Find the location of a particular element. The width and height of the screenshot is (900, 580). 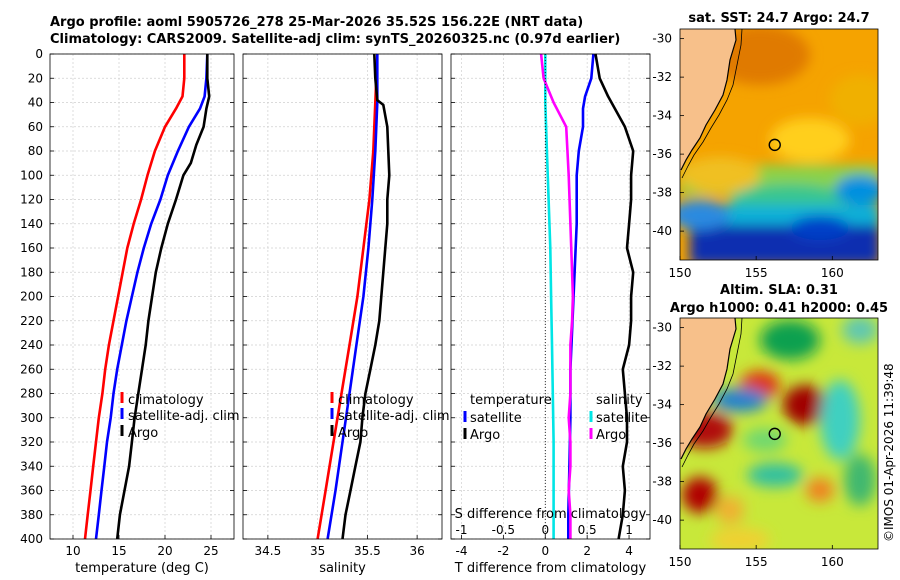

depth-tick-label: 80 is located at coordinates (35, 151).